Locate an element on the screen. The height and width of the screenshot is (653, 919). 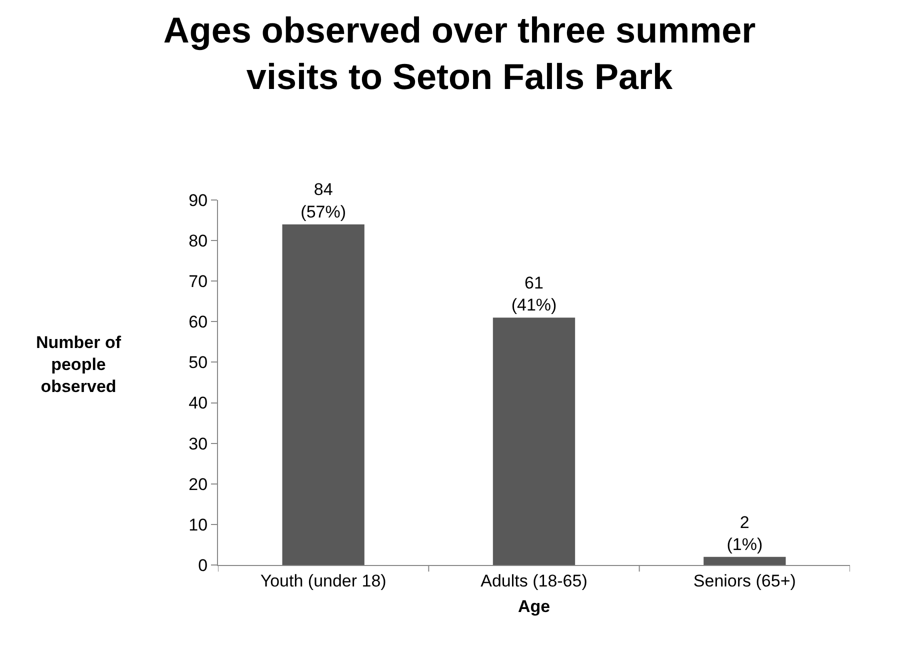
y-tick-label: 40 is located at coordinates (198, 403).